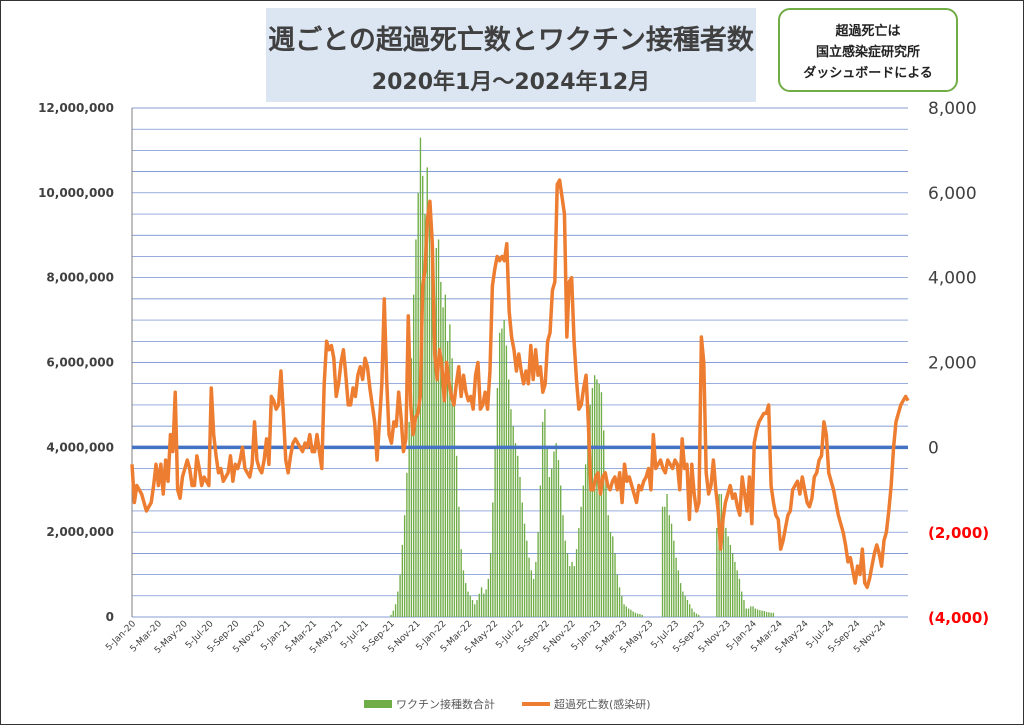 Image resolution: width=1024 pixels, height=725 pixels. What do you see at coordinates (602, 704) in the screenshot?
I see `legend-label-excess: 超過死亡数(感染研)` at bounding box center [602, 704].